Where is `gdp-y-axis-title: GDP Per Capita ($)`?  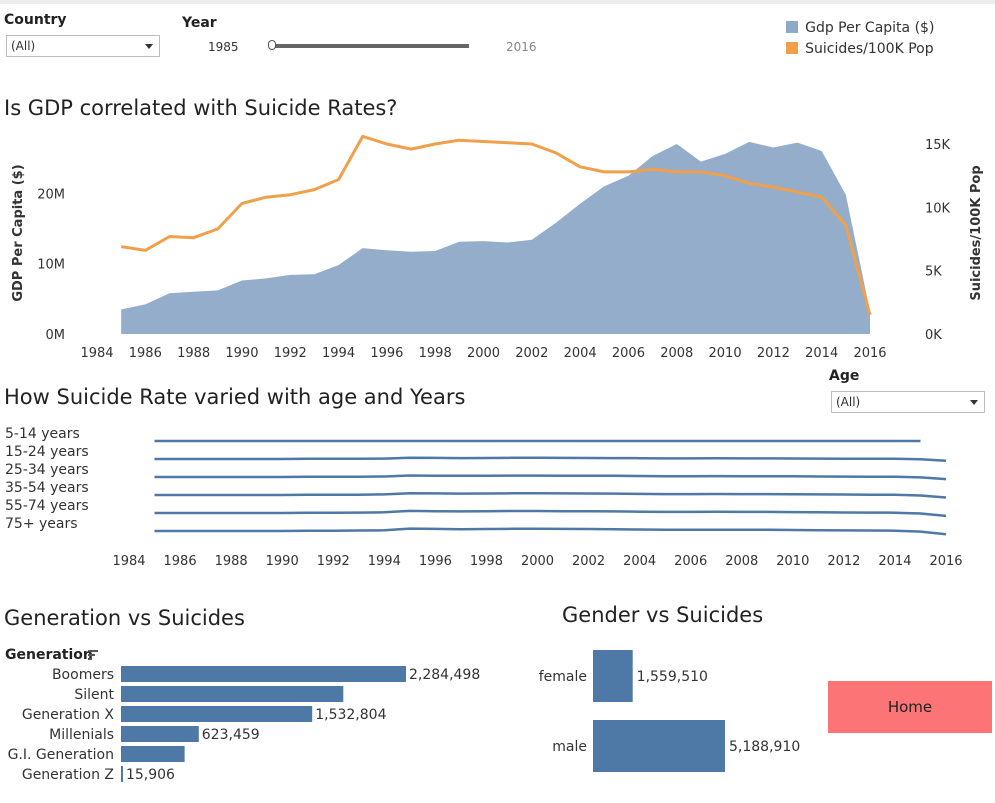
gdp-y-axis-title: GDP Per Capita ($) is located at coordinates (18, 232).